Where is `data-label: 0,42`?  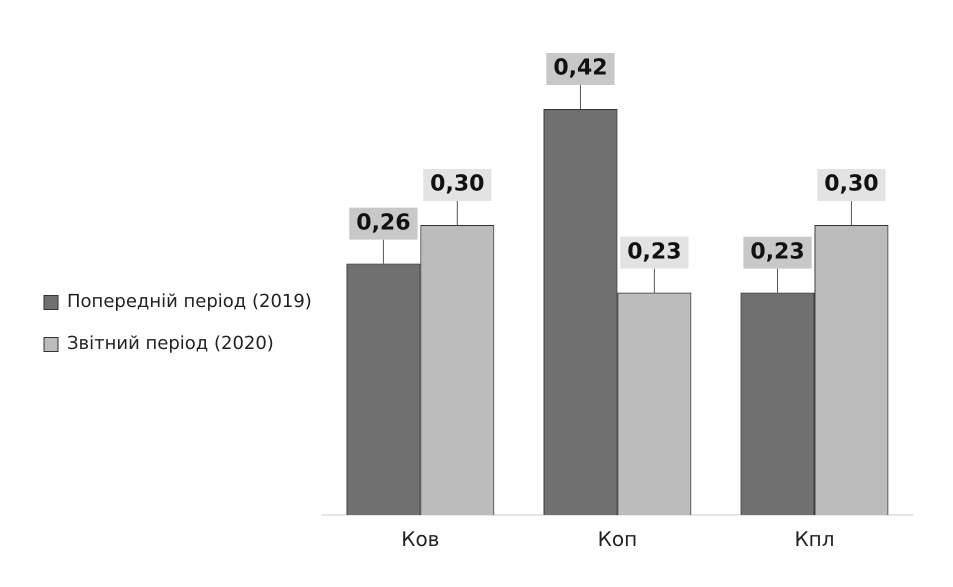 data-label: 0,42 is located at coordinates (580, 68).